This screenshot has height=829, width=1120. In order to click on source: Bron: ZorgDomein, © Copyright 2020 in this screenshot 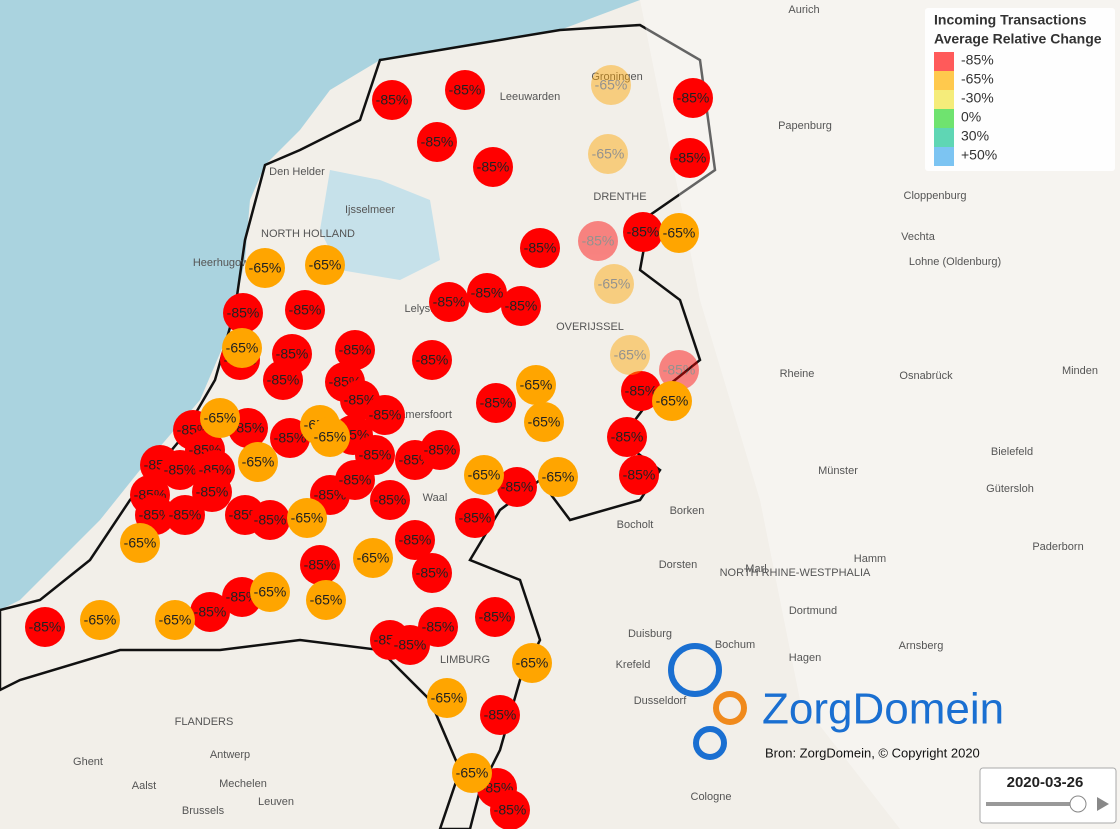, I will do `click(872, 752)`.